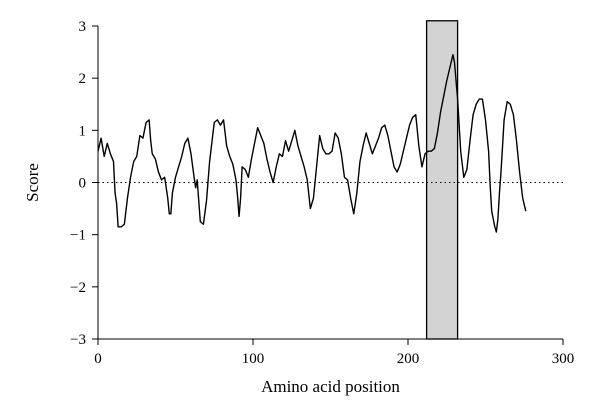 Image resolution: width=600 pixels, height=420 pixels. What do you see at coordinates (83, 184) in the screenshot?
I see `y-tick-label: 0` at bounding box center [83, 184].